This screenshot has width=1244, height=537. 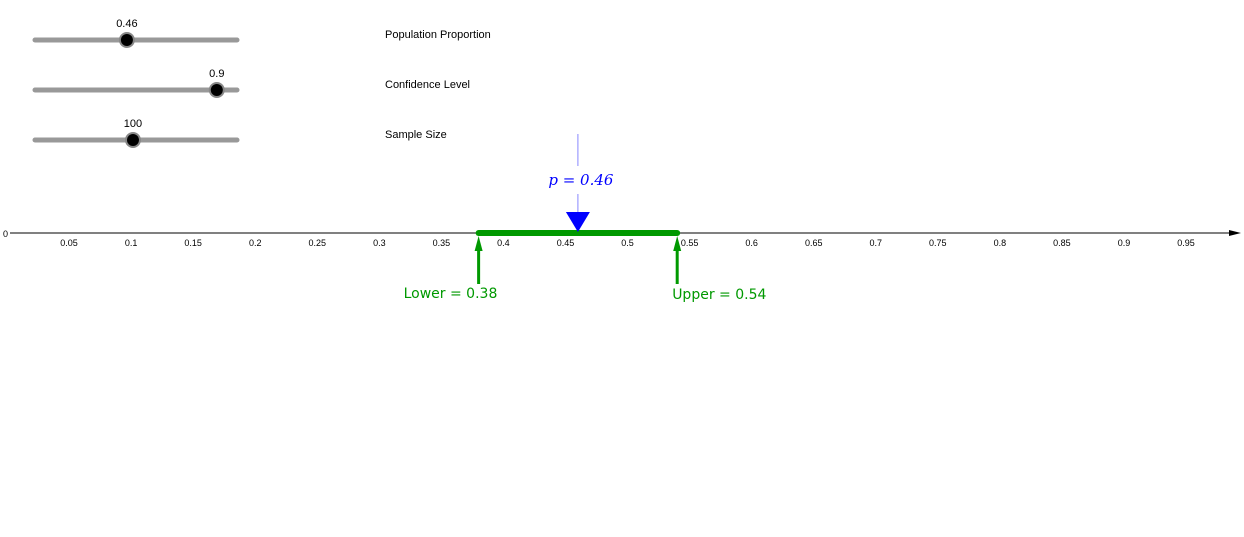 What do you see at coordinates (581, 180) in the screenshot?
I see `p-label: p = 0.46` at bounding box center [581, 180].